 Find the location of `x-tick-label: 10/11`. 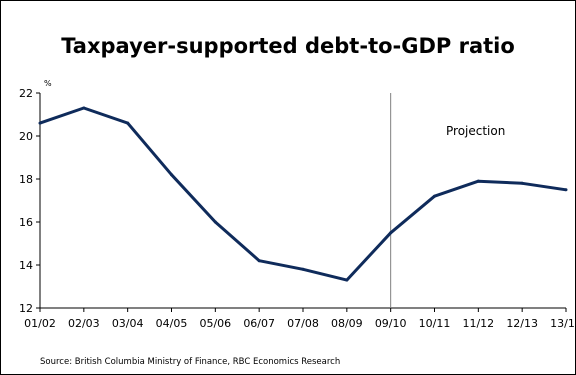

x-tick-label: 10/11 is located at coordinates (435, 323).